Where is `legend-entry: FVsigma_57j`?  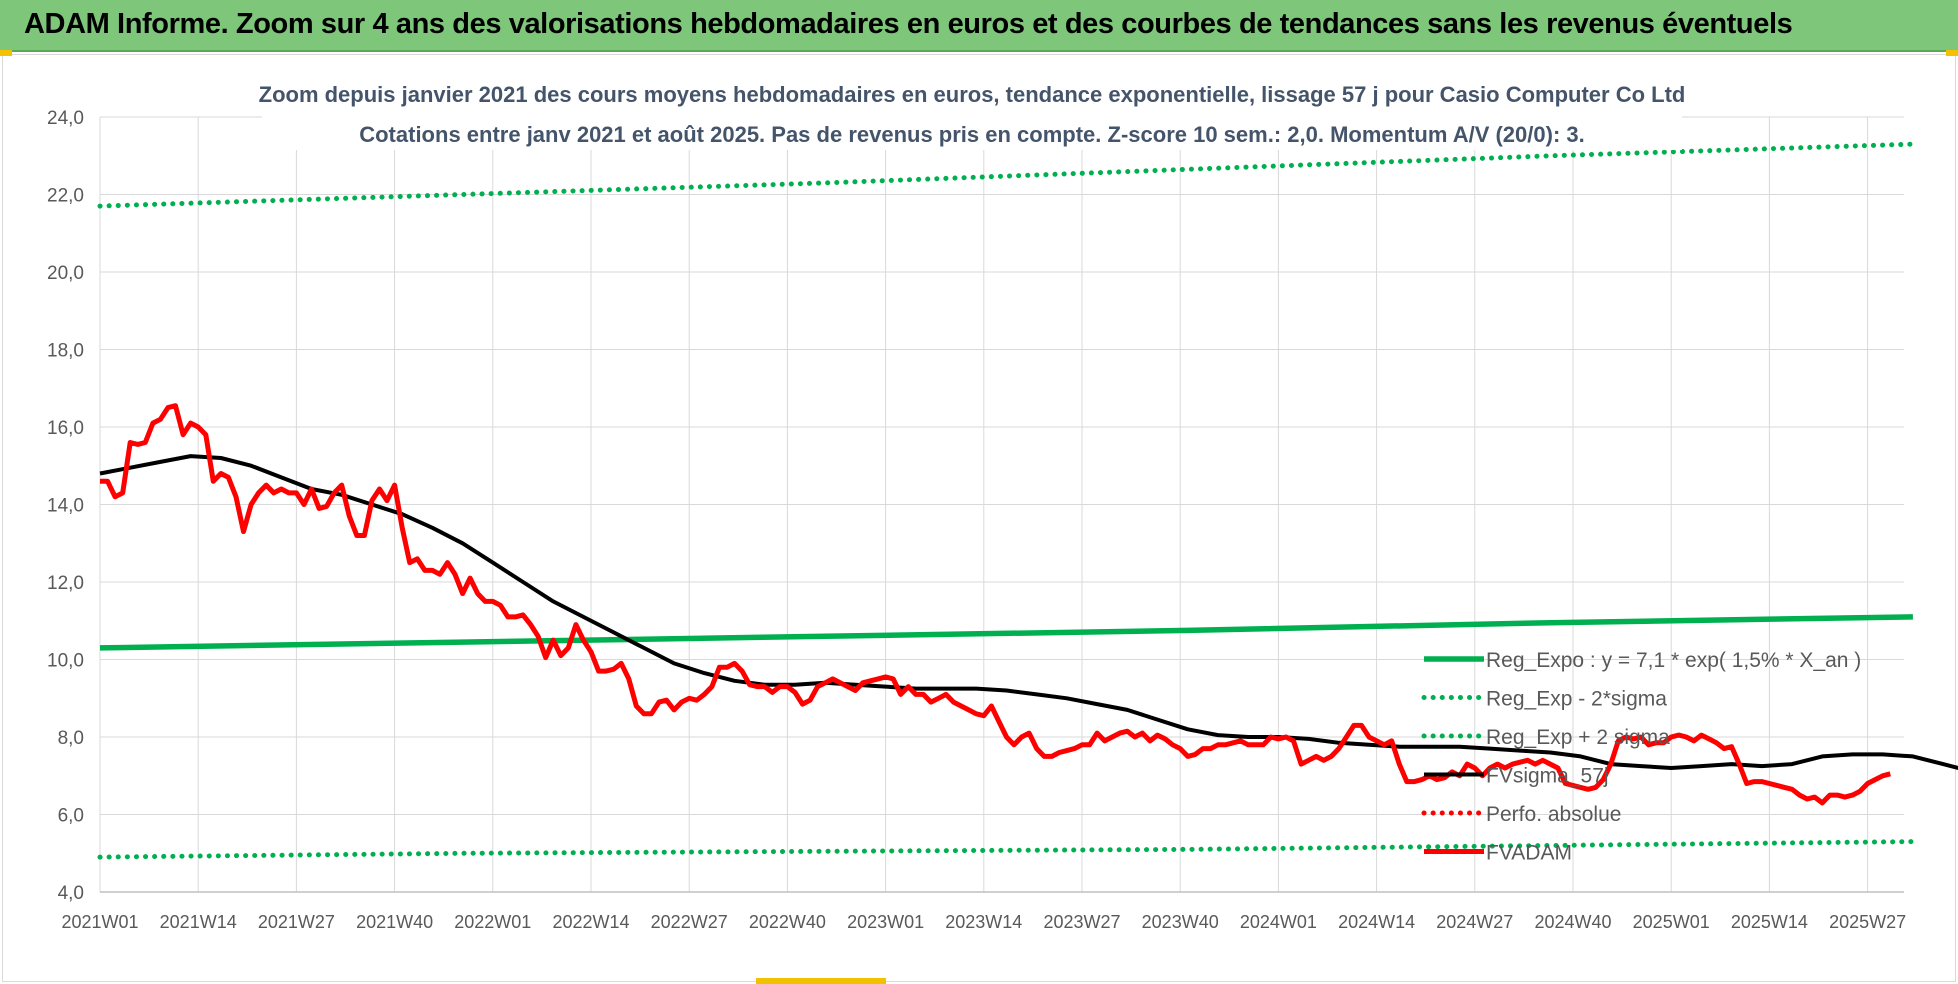
legend-entry: FVsigma_57j is located at coordinates (1547, 776).